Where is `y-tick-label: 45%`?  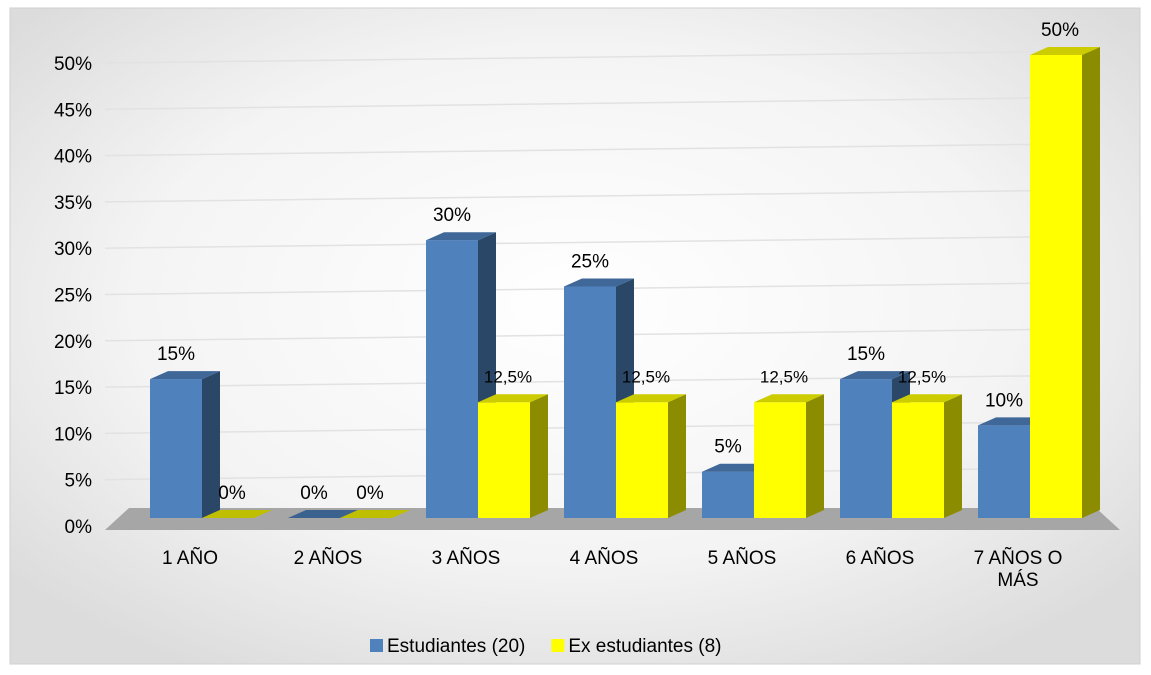 y-tick-label: 45% is located at coordinates (73, 110).